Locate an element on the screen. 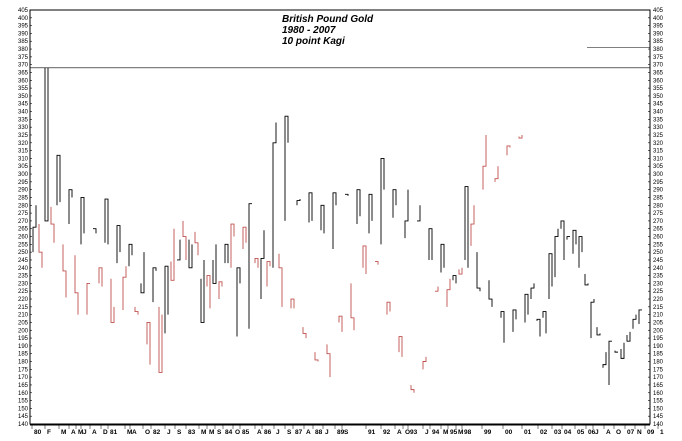  y-tick-label-right: 360 is located at coordinates (658, 81).